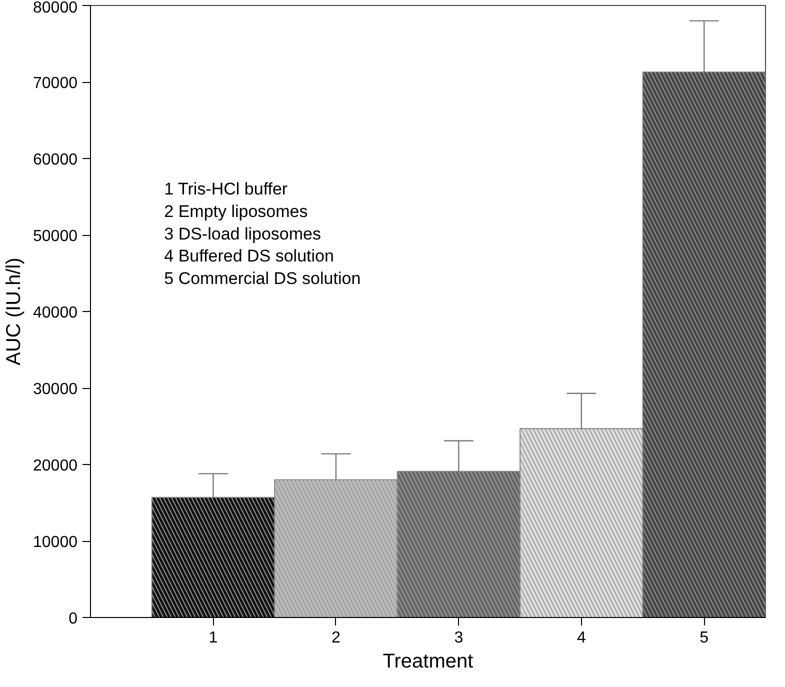  Describe the element at coordinates (581, 638) in the screenshot. I see `x-tick-label: 4` at that location.